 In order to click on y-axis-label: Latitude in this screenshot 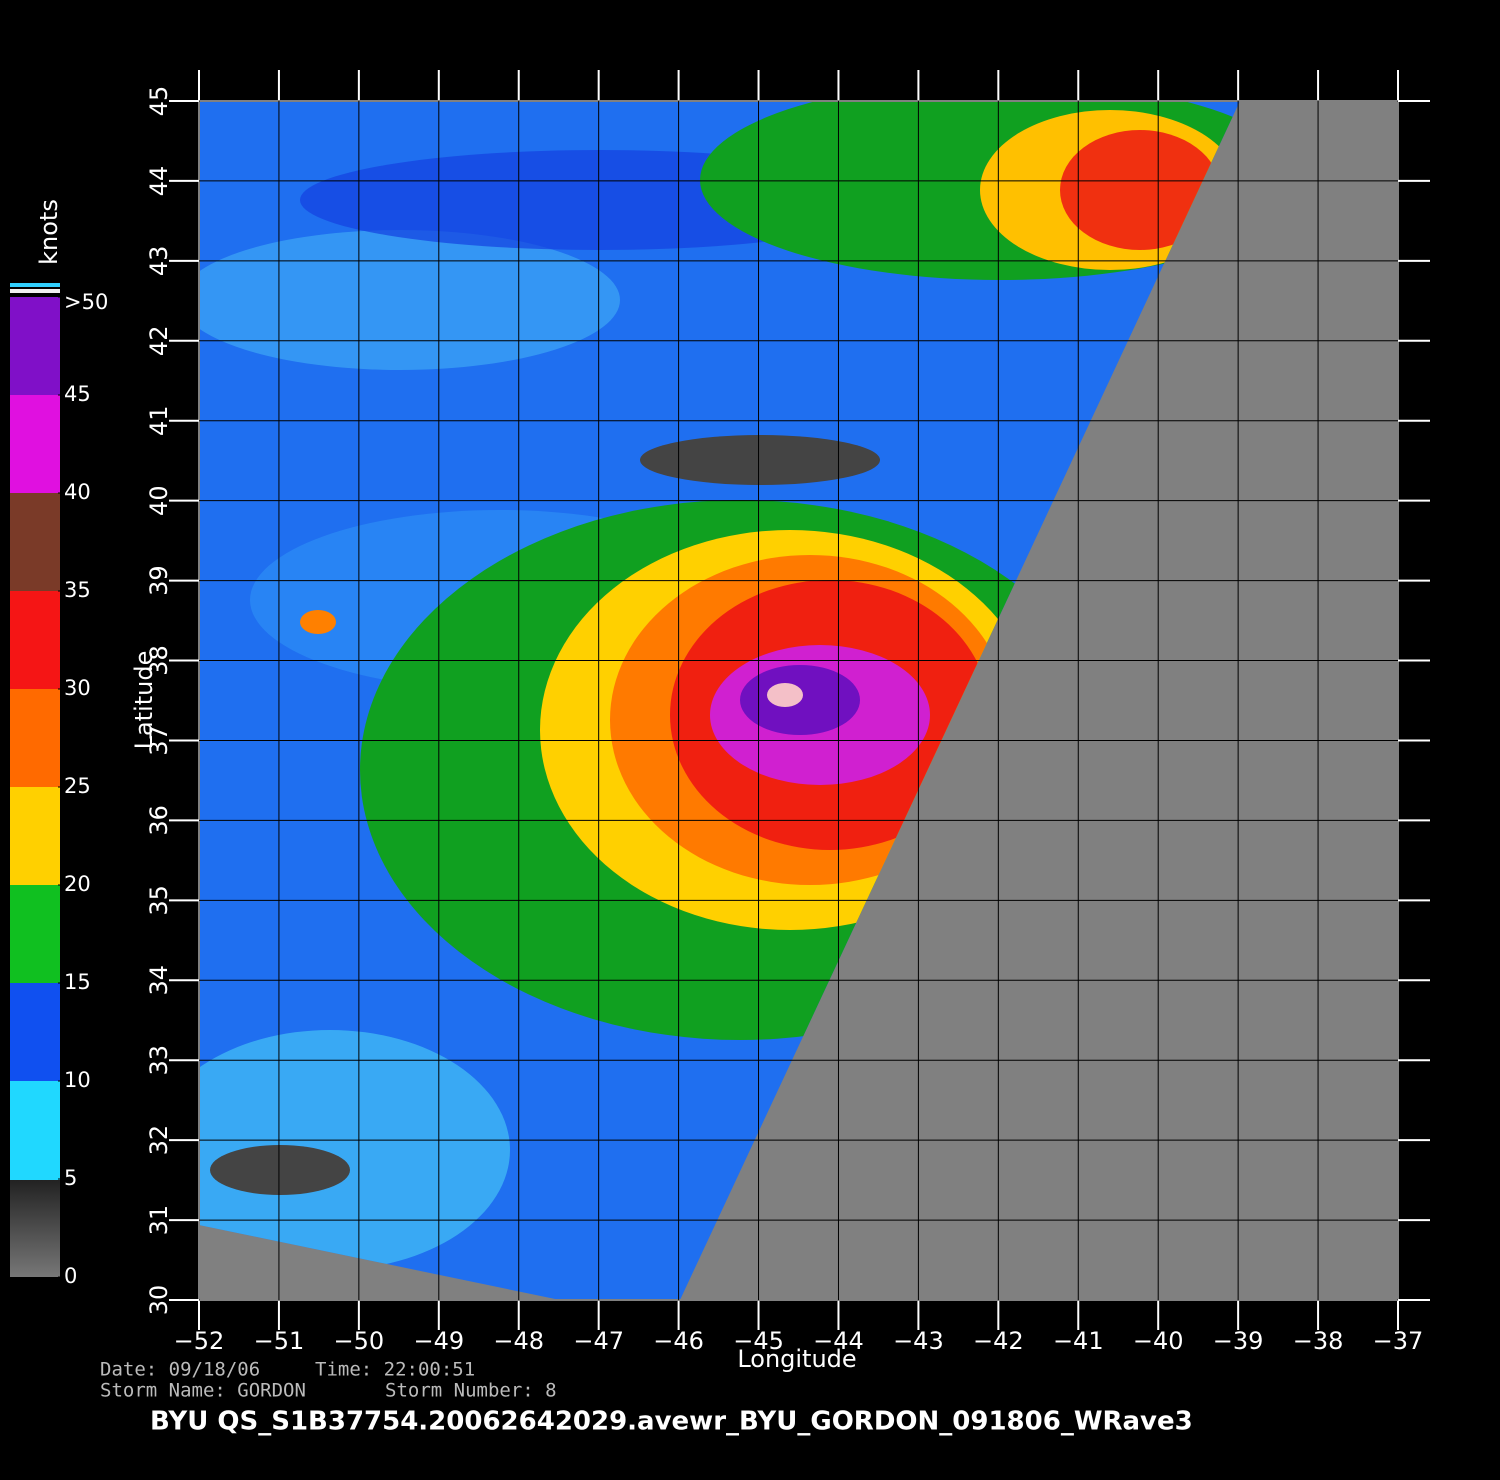, I will do `click(144, 700)`.